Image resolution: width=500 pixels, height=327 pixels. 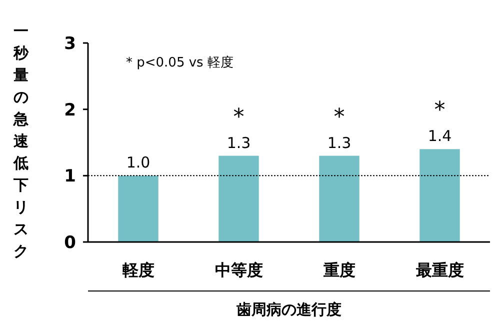 I want to click on y-tick-label: 3, so click(x=70, y=44).